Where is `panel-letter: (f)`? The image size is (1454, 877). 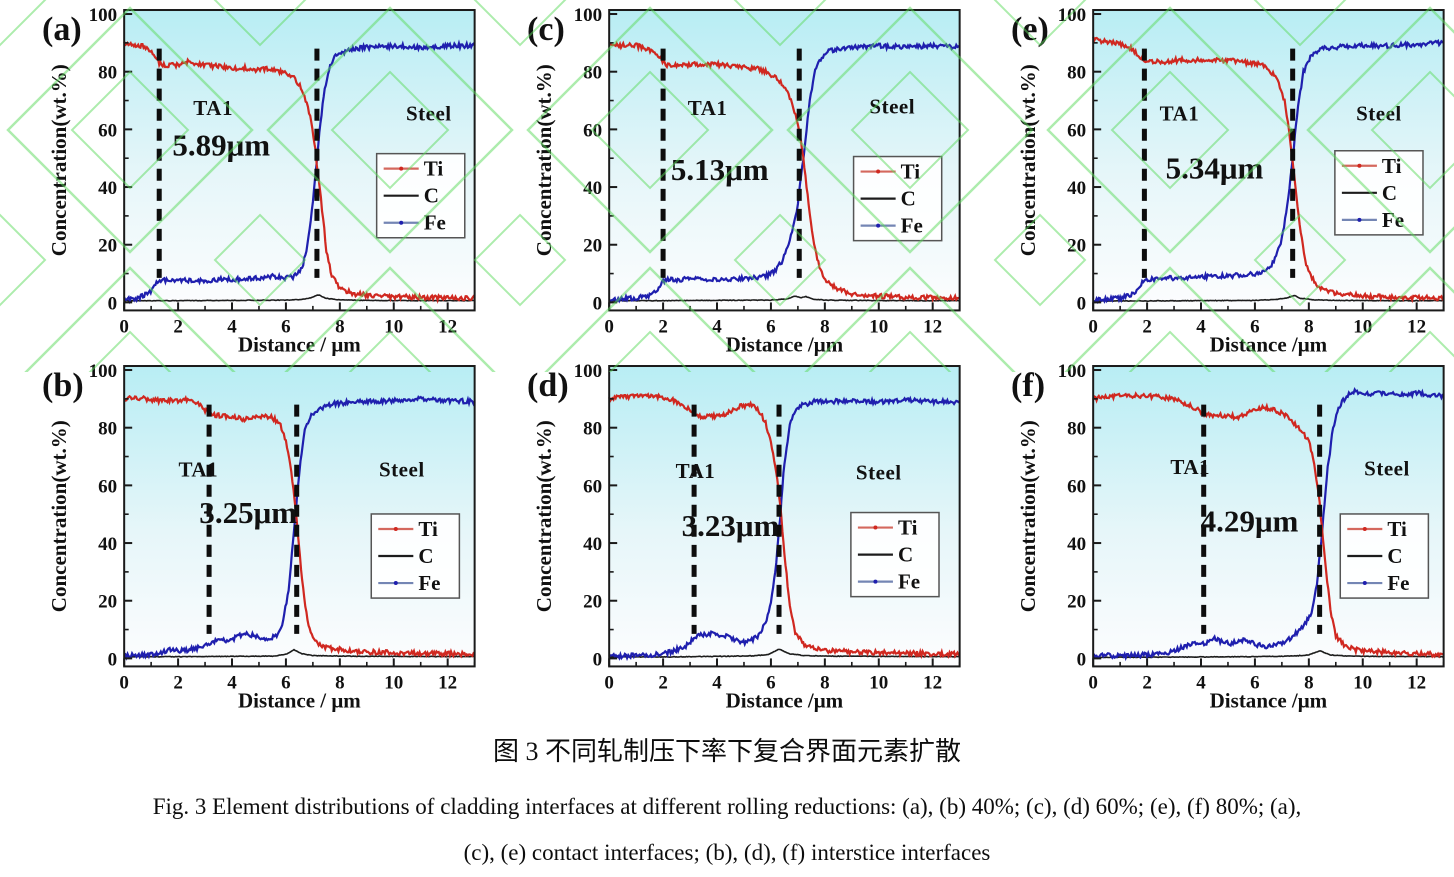
panel-letter: (f) is located at coordinates (1028, 386).